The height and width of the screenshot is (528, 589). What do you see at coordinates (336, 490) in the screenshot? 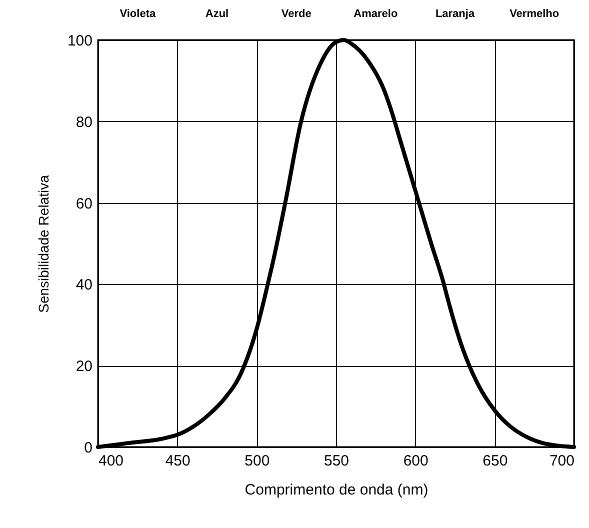
I see `x-axis-title: Comprimento de onda (nm)` at bounding box center [336, 490].